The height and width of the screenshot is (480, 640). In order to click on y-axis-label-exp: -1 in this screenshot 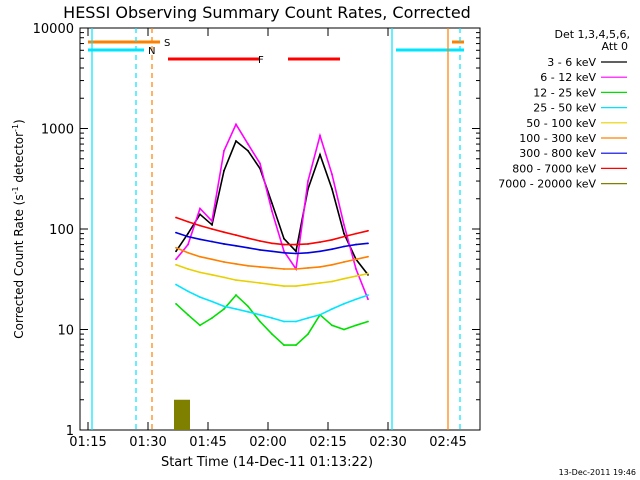, I will do `click(15, 190)`.